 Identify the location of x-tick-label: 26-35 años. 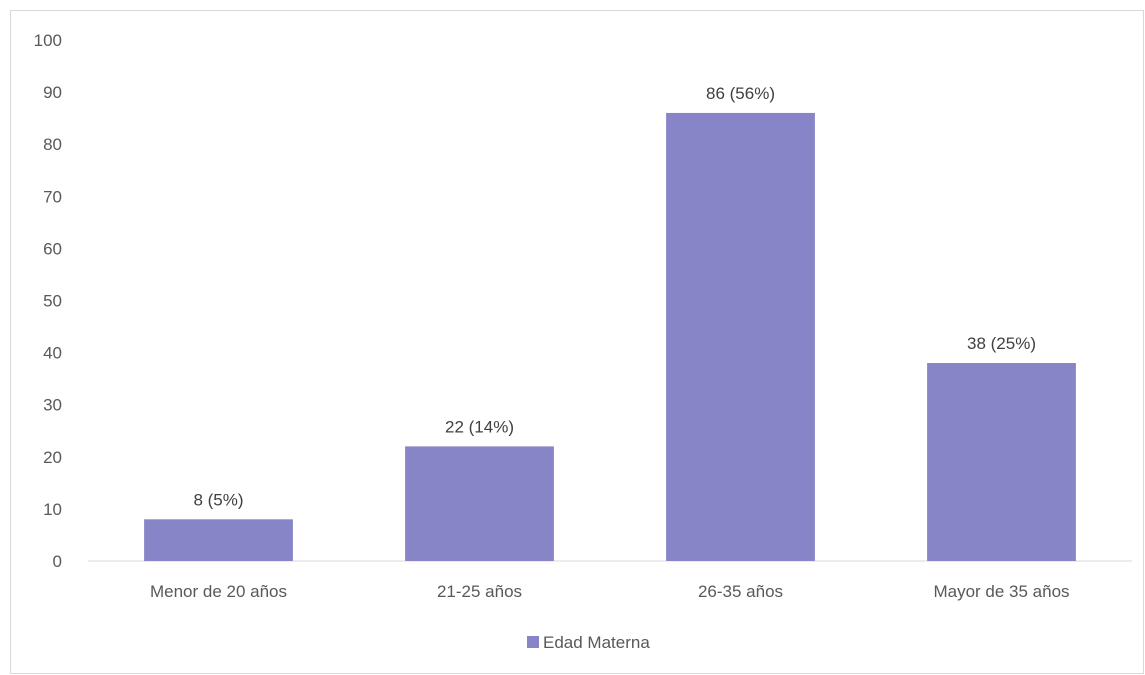
(740, 591).